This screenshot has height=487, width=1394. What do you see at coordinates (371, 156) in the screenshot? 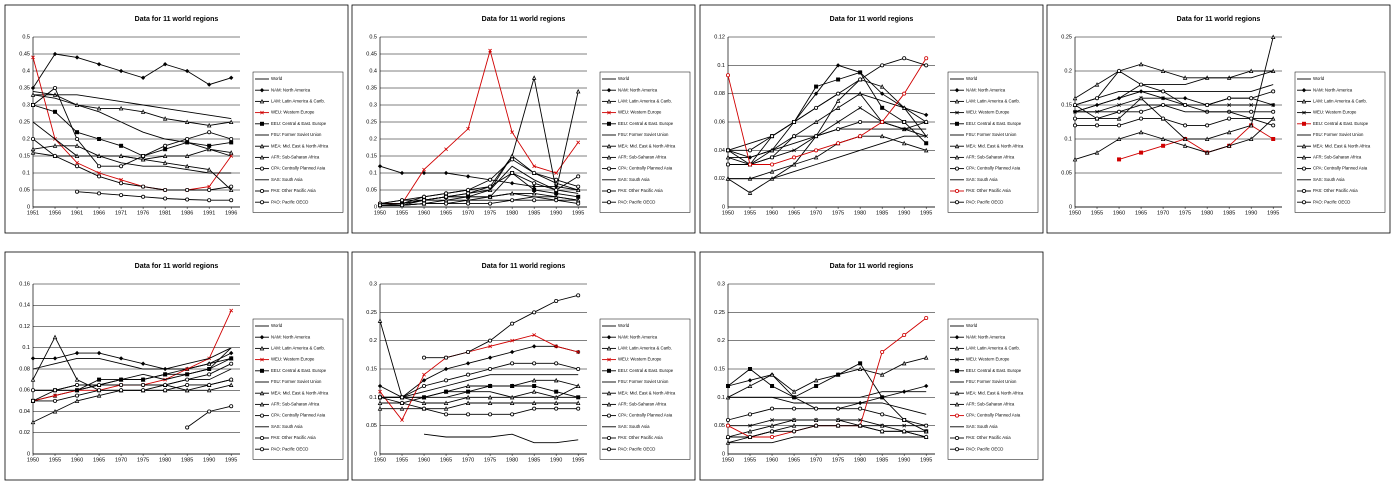
I see `y-tick-label: 0.15` at bounding box center [371, 156].